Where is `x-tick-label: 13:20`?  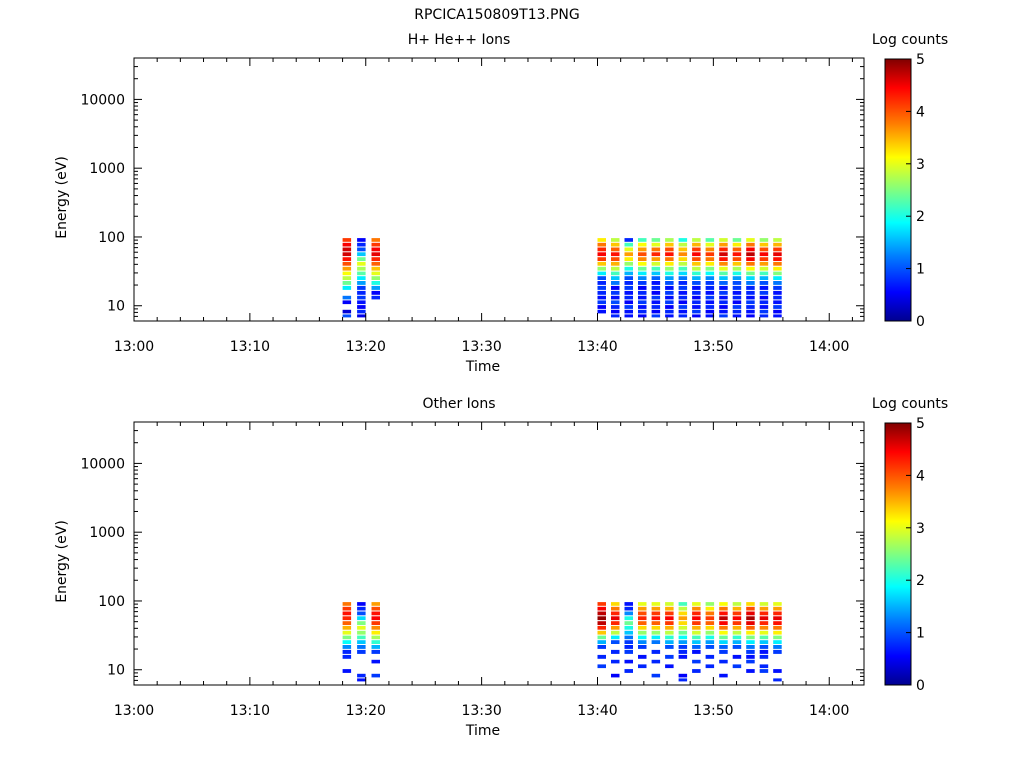 x-tick-label: 13:20 is located at coordinates (366, 347).